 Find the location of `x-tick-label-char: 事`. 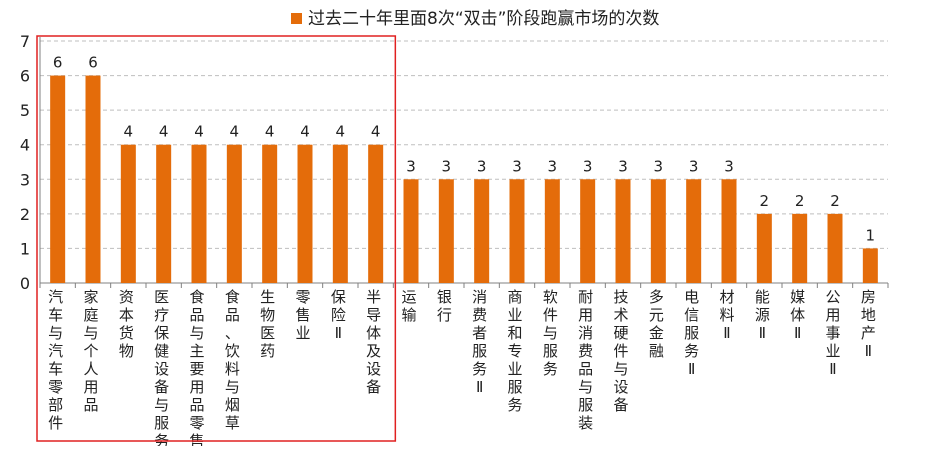

x-tick-label-char: 事 is located at coordinates (832, 333).